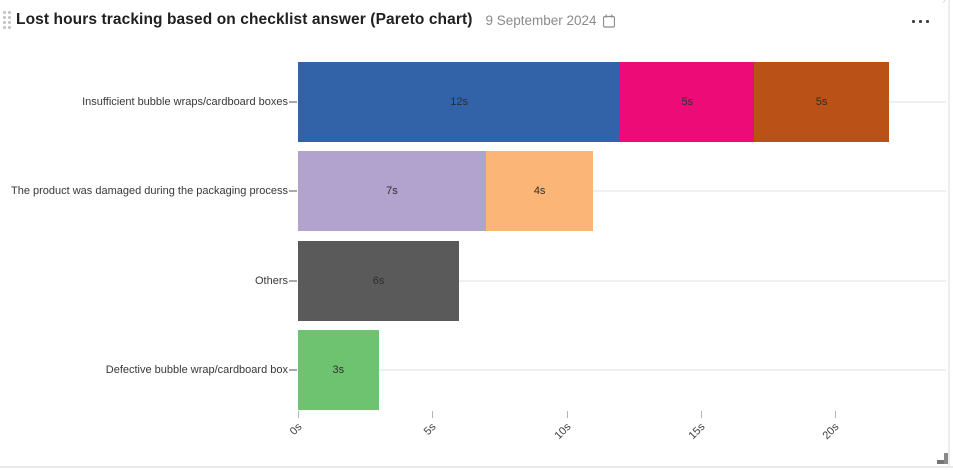  Describe the element at coordinates (196, 370) in the screenshot. I see `category-label: Defective bubble wrap/cardboard box` at that location.